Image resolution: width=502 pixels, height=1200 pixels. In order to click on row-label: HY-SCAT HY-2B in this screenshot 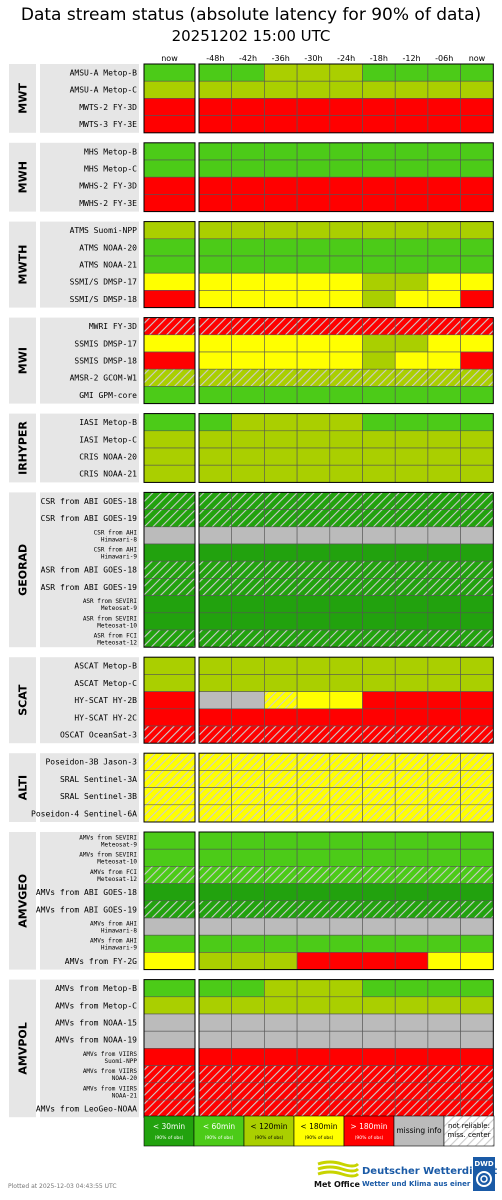, I will do `click(105, 700)`.